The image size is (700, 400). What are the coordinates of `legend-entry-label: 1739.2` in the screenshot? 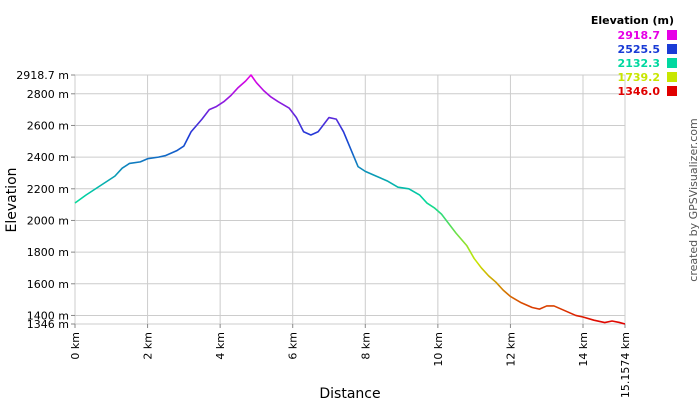 It's located at (639, 77).